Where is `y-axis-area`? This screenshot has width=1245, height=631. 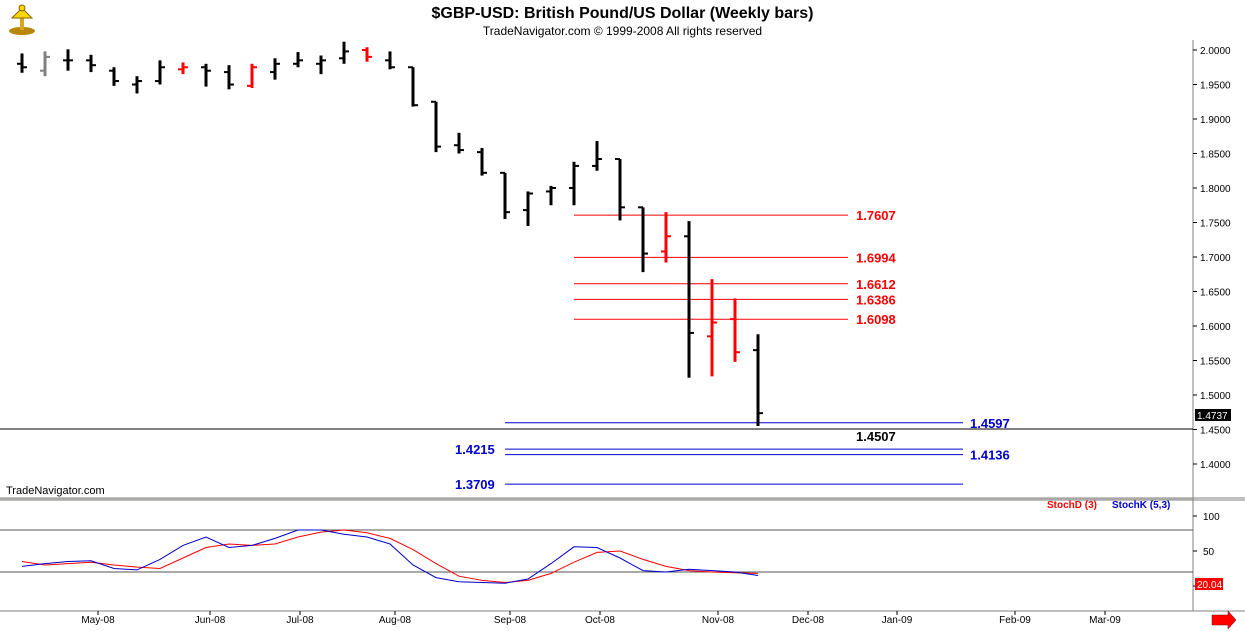
y-axis-area is located at coordinates (1219, 325).